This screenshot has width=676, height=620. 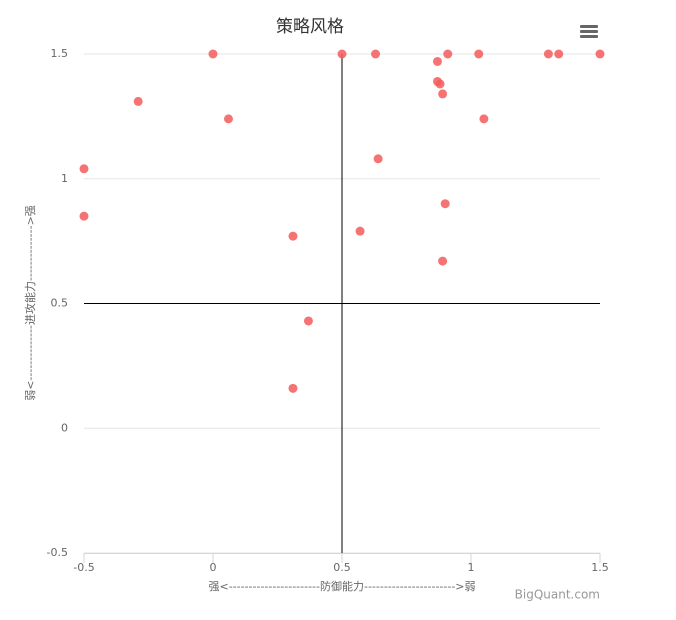 What do you see at coordinates (600, 567) in the screenshot?
I see `x-tick-label: 1.5` at bounding box center [600, 567].